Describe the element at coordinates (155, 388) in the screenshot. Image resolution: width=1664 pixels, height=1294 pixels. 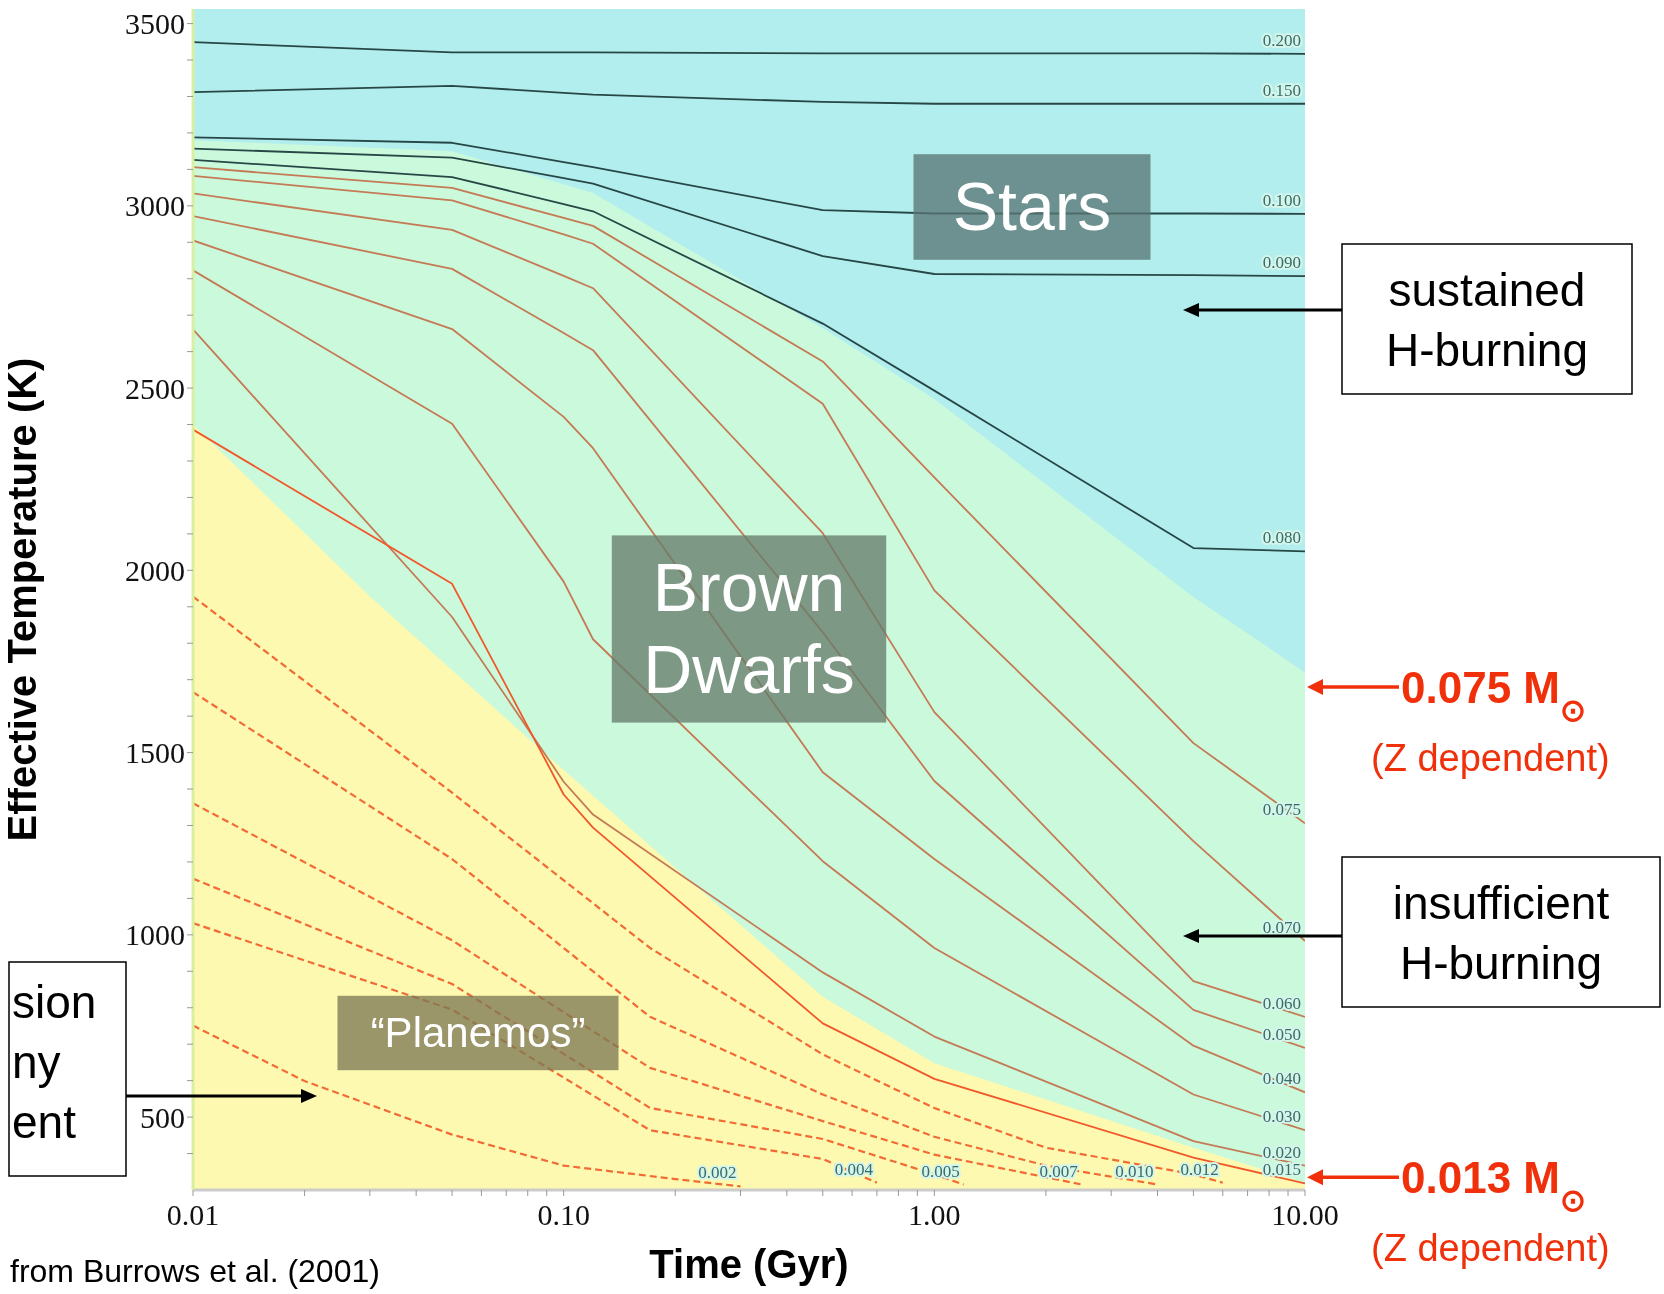
I see `y-tick-label: 2500` at that location.